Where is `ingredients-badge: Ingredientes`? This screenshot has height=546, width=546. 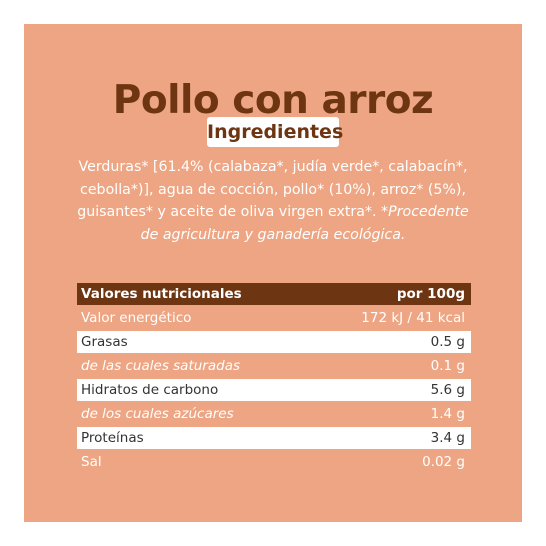
ingredients-badge: Ingredientes is located at coordinates (275, 132).